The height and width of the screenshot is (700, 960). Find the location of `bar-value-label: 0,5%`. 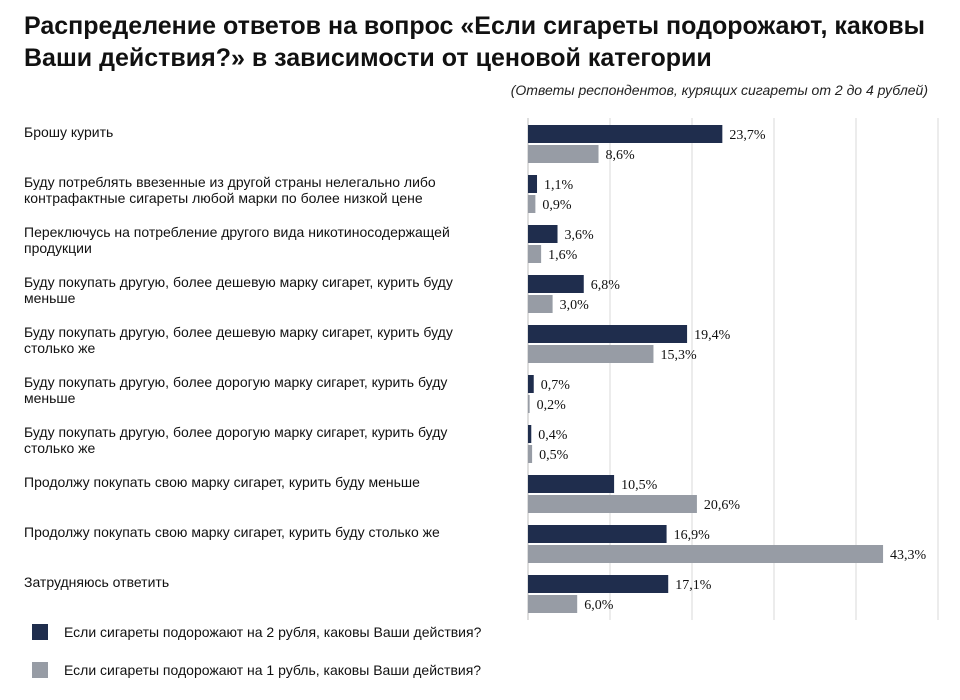

bar-value-label: 0,5% is located at coordinates (554, 455).